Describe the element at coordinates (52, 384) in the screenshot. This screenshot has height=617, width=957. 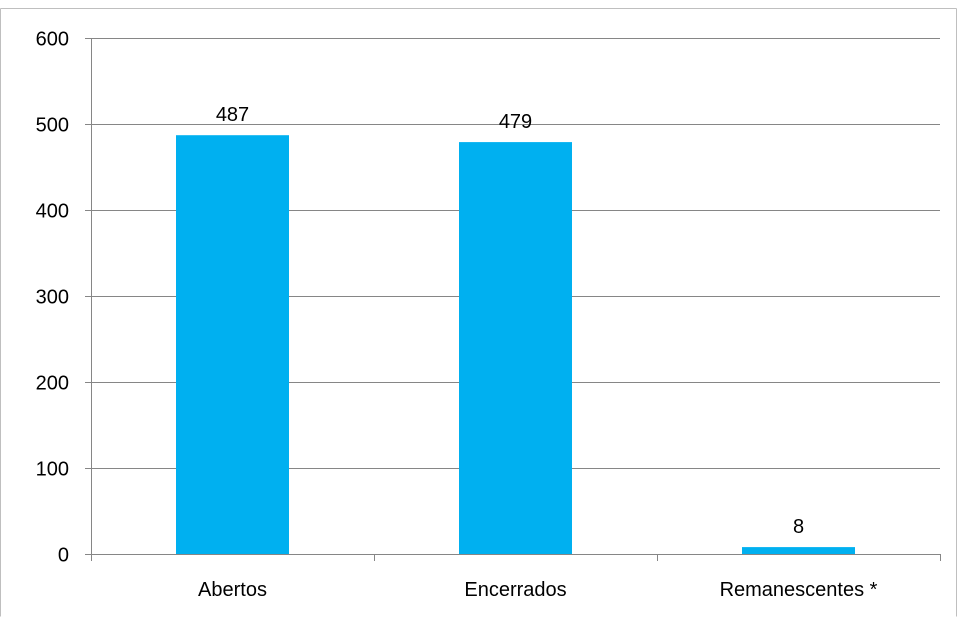
I see `y-tick-label-200: 200` at that location.